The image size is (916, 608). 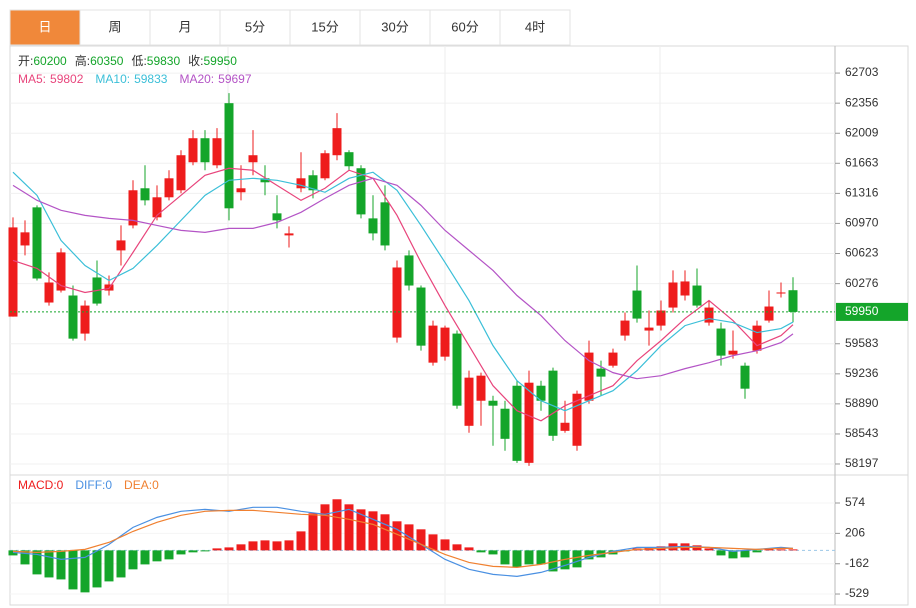 I want to click on legend-value: 0, so click(x=108, y=485).